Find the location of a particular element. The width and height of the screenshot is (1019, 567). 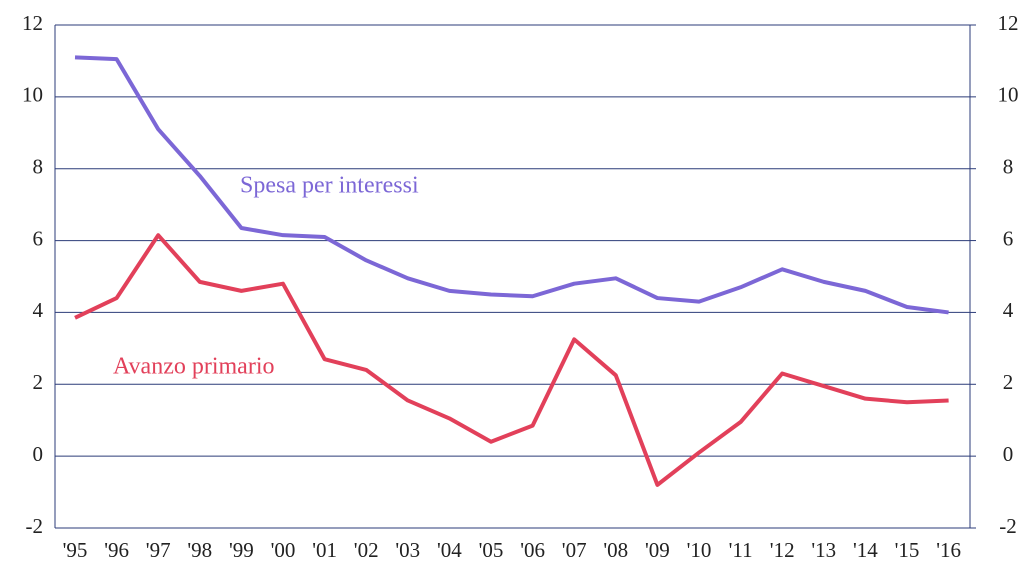

x-tick-label: '95 is located at coordinates (75, 550).